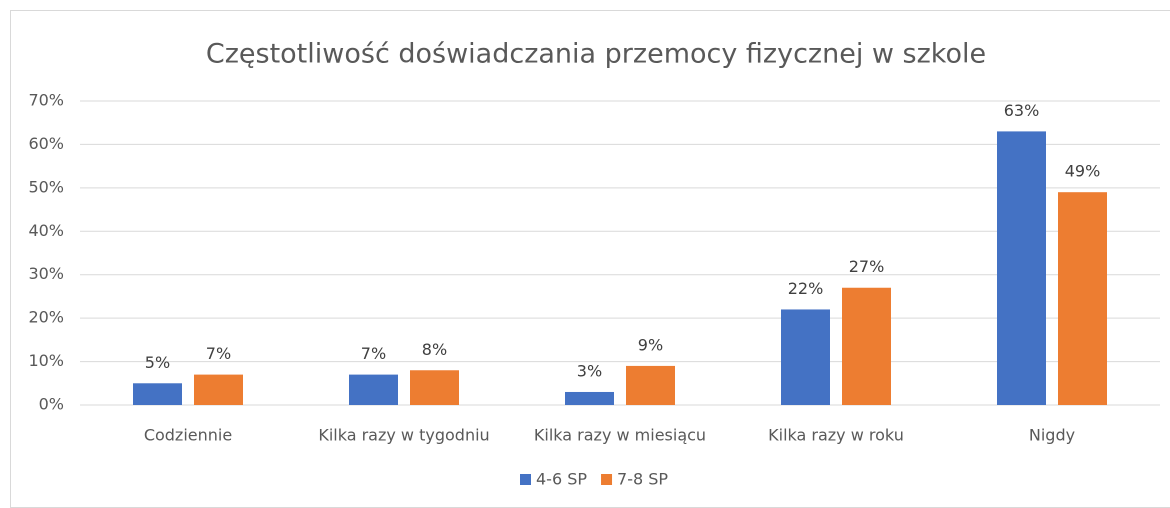 The image size is (1170, 508). Describe the element at coordinates (188, 435) in the screenshot. I see `x-tick-label: Codziennie` at that location.